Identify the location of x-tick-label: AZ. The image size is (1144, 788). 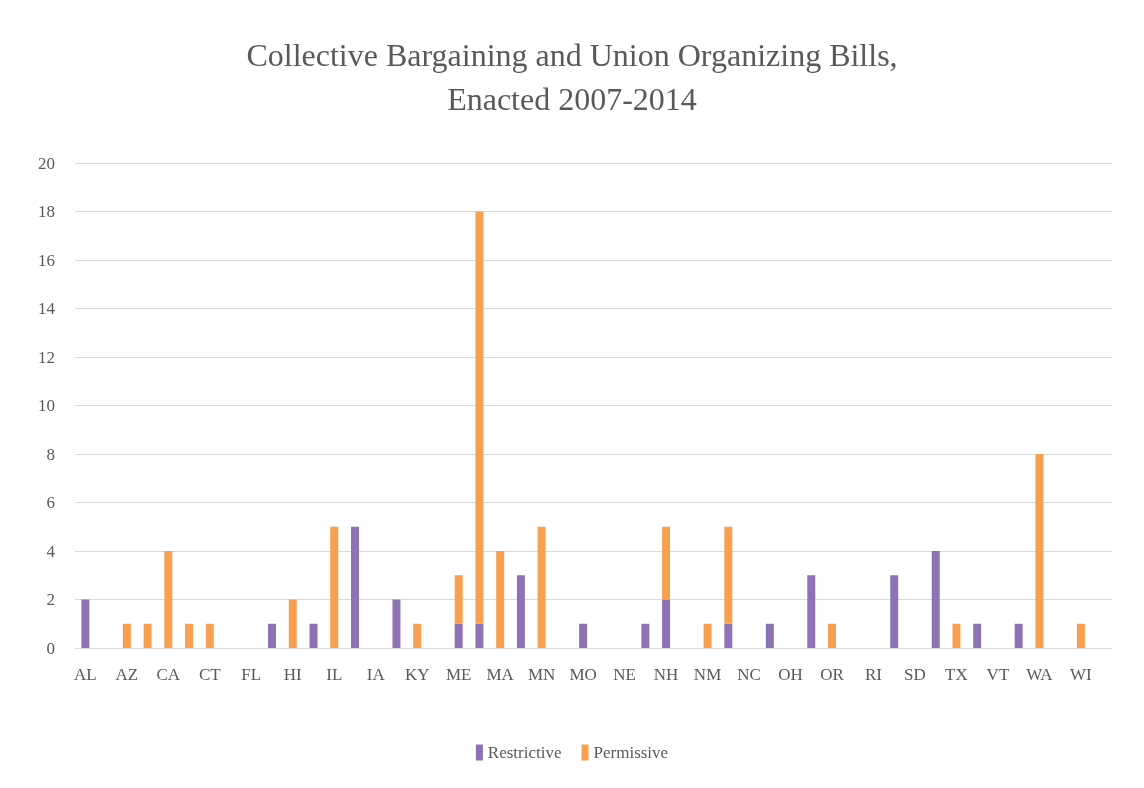
(127, 674).